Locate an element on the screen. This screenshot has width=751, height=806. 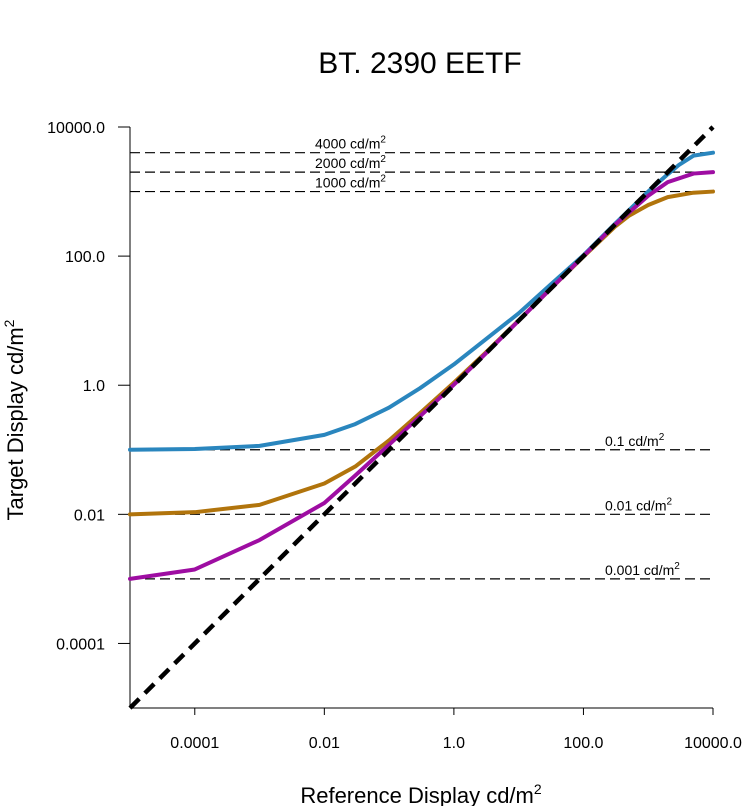
reference-line-label: 2000 cd/m2 is located at coordinates (350, 162).